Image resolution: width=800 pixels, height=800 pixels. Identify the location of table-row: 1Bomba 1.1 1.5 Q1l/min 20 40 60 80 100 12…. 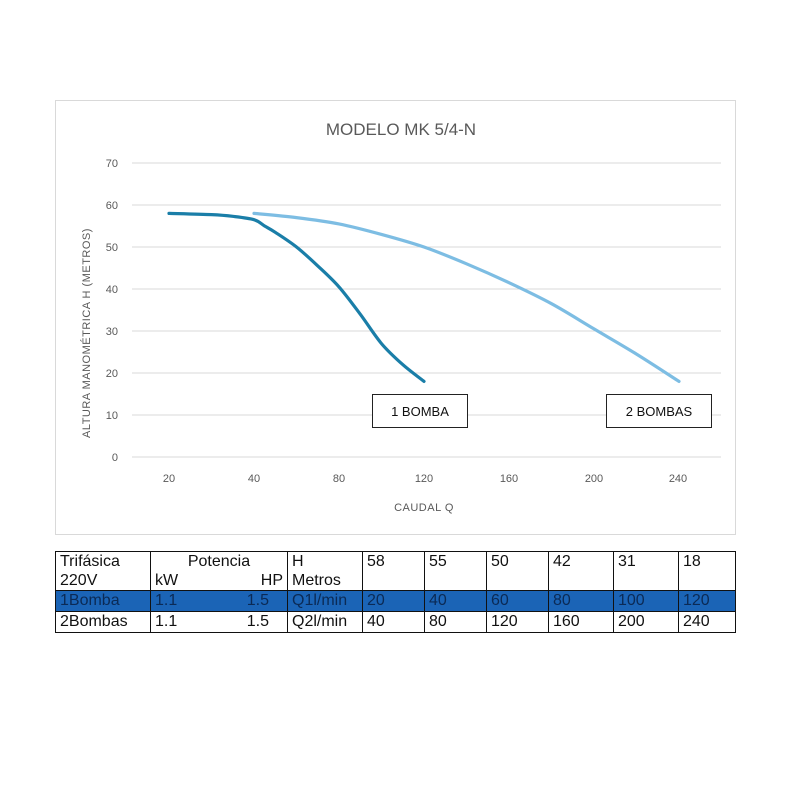
(395, 601).